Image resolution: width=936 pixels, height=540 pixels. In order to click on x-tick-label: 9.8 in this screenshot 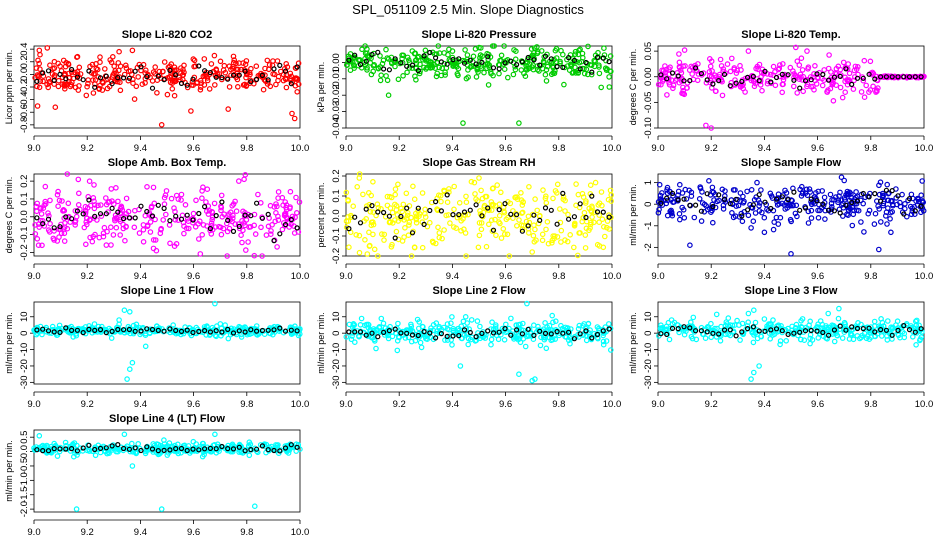, I will do `click(246, 404)`.